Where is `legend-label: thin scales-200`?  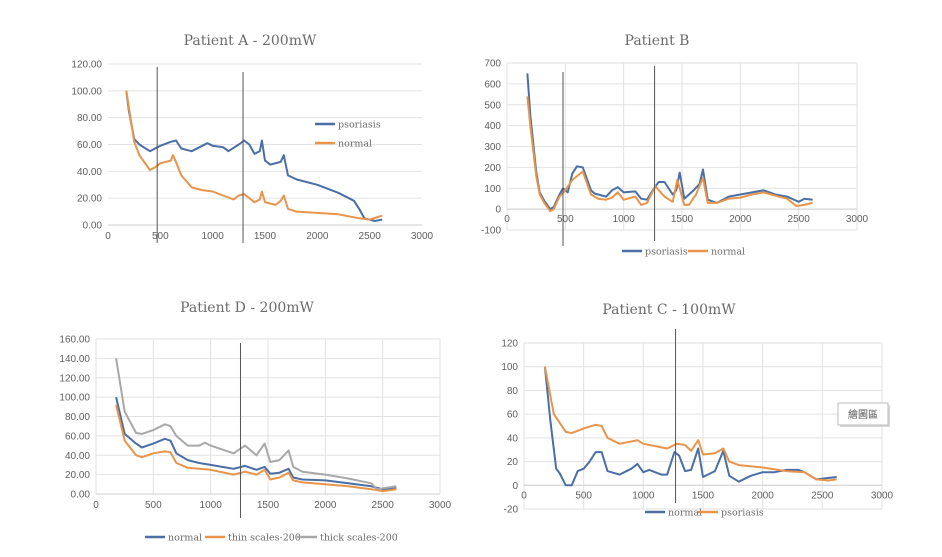 legend-label: thin scales-200 is located at coordinates (264, 538).